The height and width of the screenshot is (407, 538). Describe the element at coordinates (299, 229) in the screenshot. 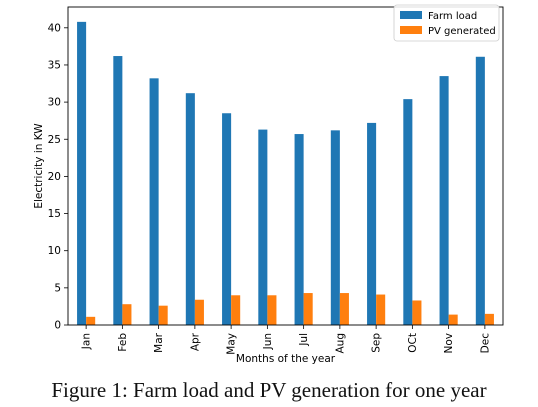

I see `bar-farm-load-jul` at that location.